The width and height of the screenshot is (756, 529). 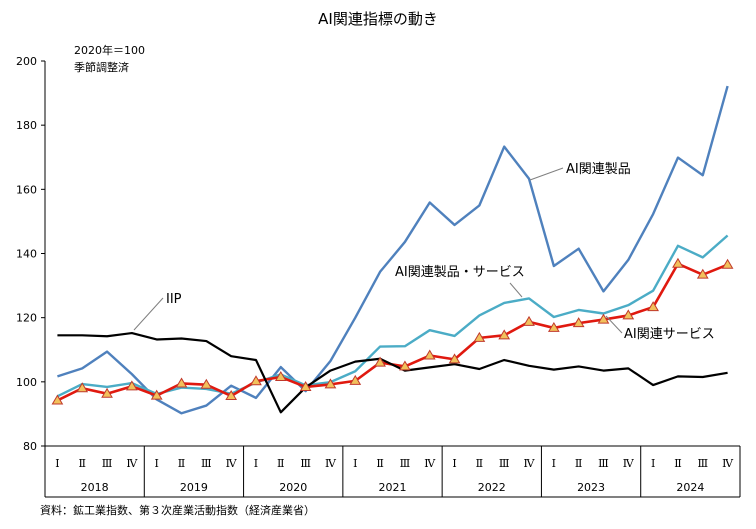 What do you see at coordinates (148, 314) in the screenshot?
I see `leader-iip` at bounding box center [148, 314].